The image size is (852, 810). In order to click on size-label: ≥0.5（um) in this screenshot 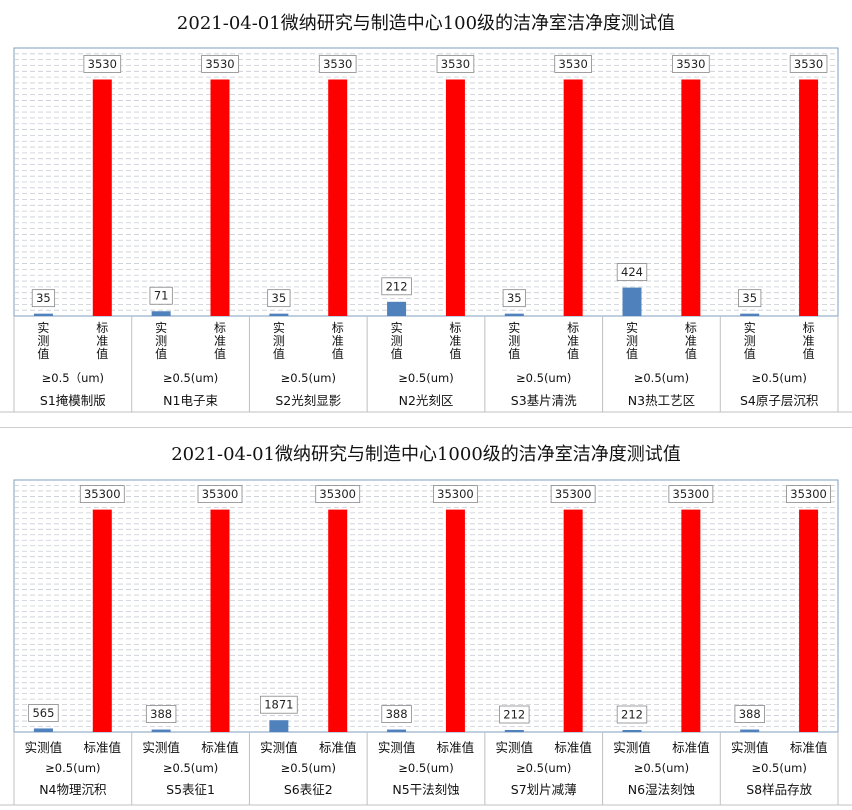, I will do `click(73, 378)`.